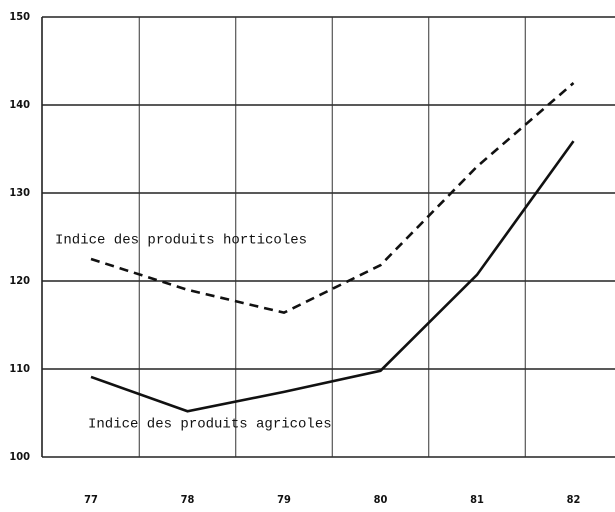  I want to click on x-tick-label: 80, so click(381, 499).